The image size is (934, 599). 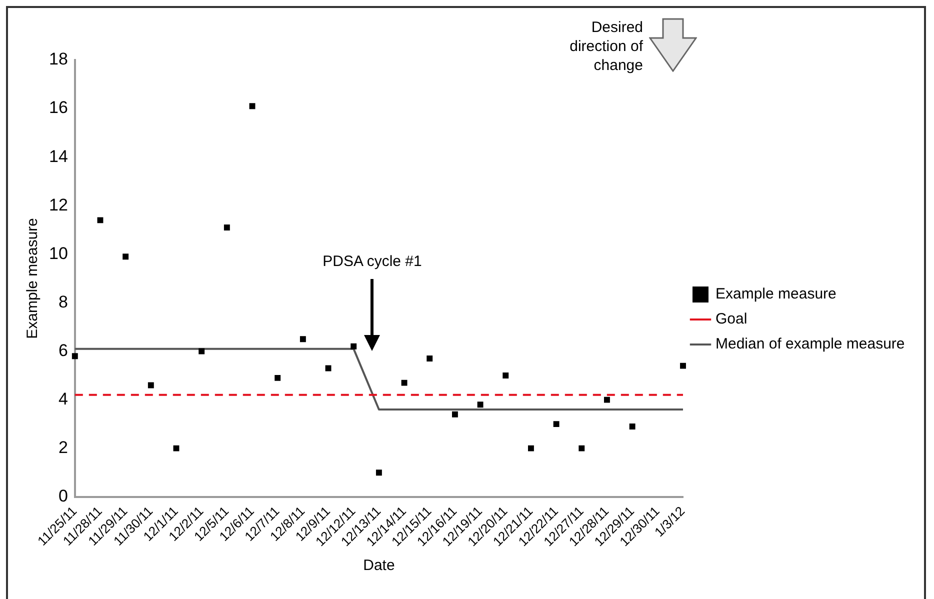 What do you see at coordinates (776, 294) in the screenshot?
I see `legend-label: Example measure` at bounding box center [776, 294].